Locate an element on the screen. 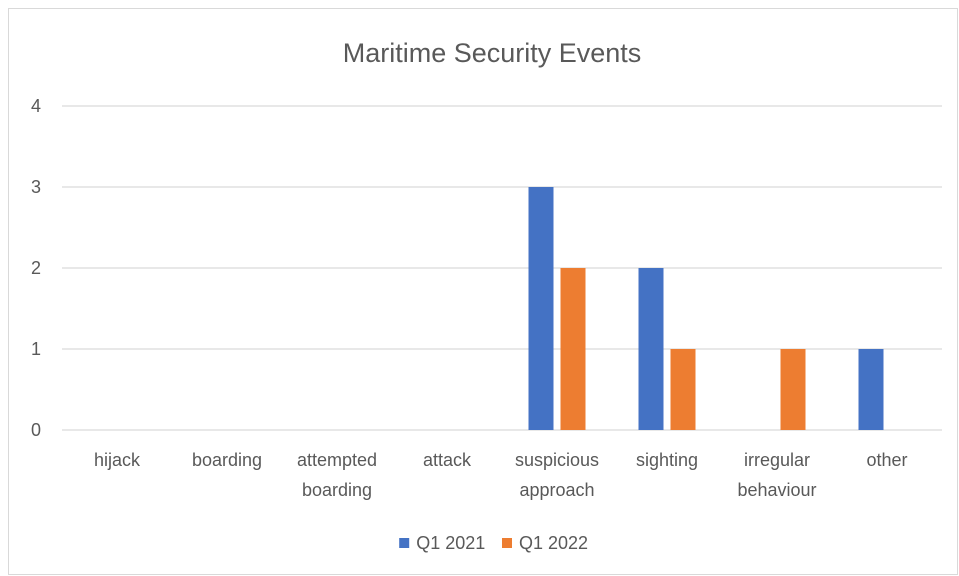  y-axis-ticks: 0 1 2 3 4 is located at coordinates (36, 268).